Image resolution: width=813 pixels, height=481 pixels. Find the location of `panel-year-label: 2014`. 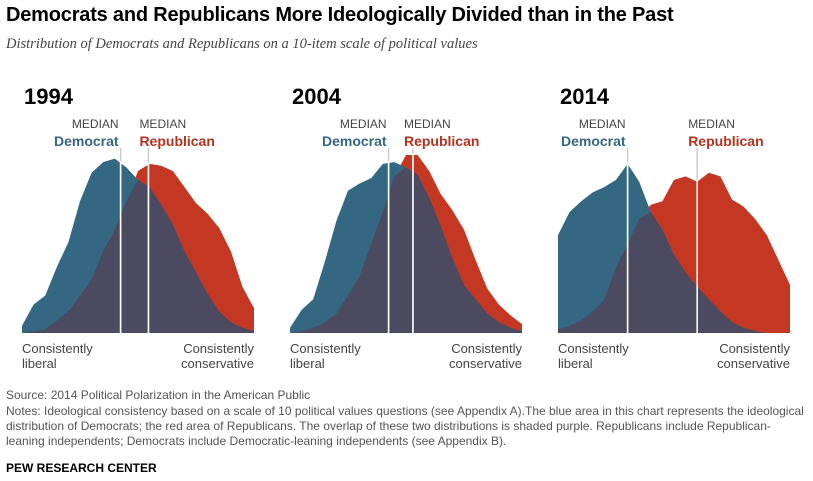

panel-year-label: 2014 is located at coordinates (585, 96).